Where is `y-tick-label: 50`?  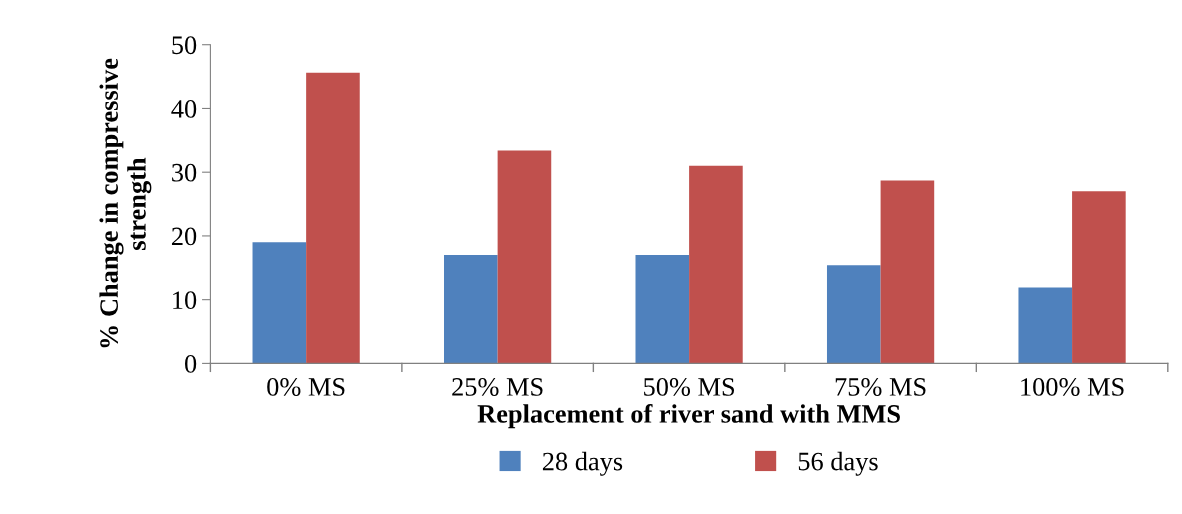
y-tick-label: 50 is located at coordinates (184, 45).